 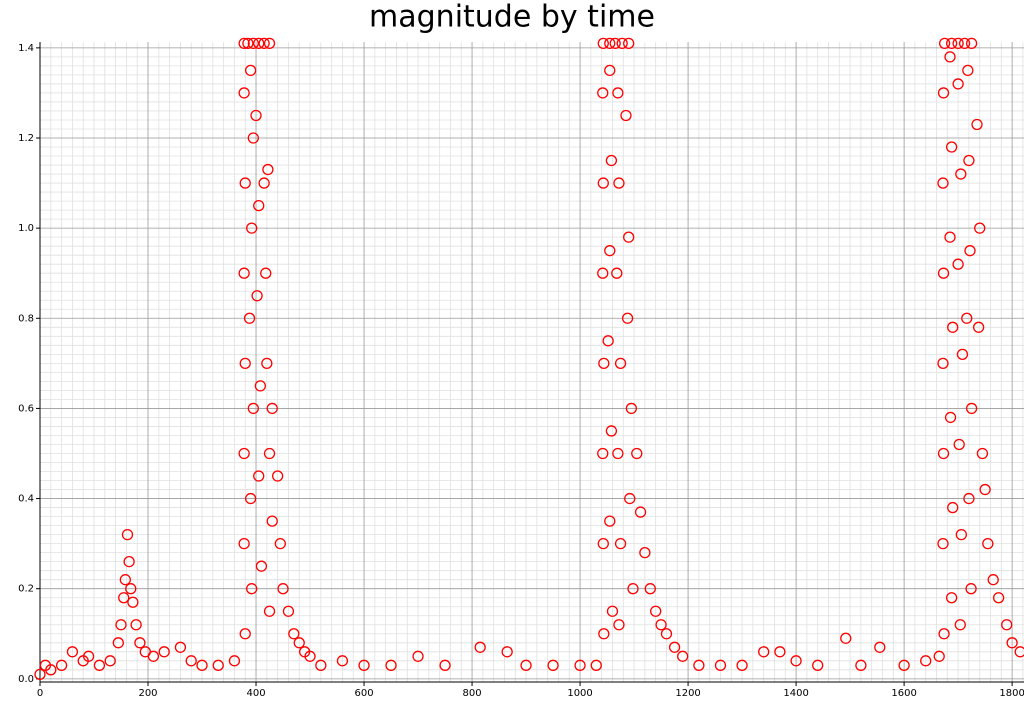 What do you see at coordinates (26, 499) in the screenshot?
I see `y-tick-label: 0.4` at bounding box center [26, 499].